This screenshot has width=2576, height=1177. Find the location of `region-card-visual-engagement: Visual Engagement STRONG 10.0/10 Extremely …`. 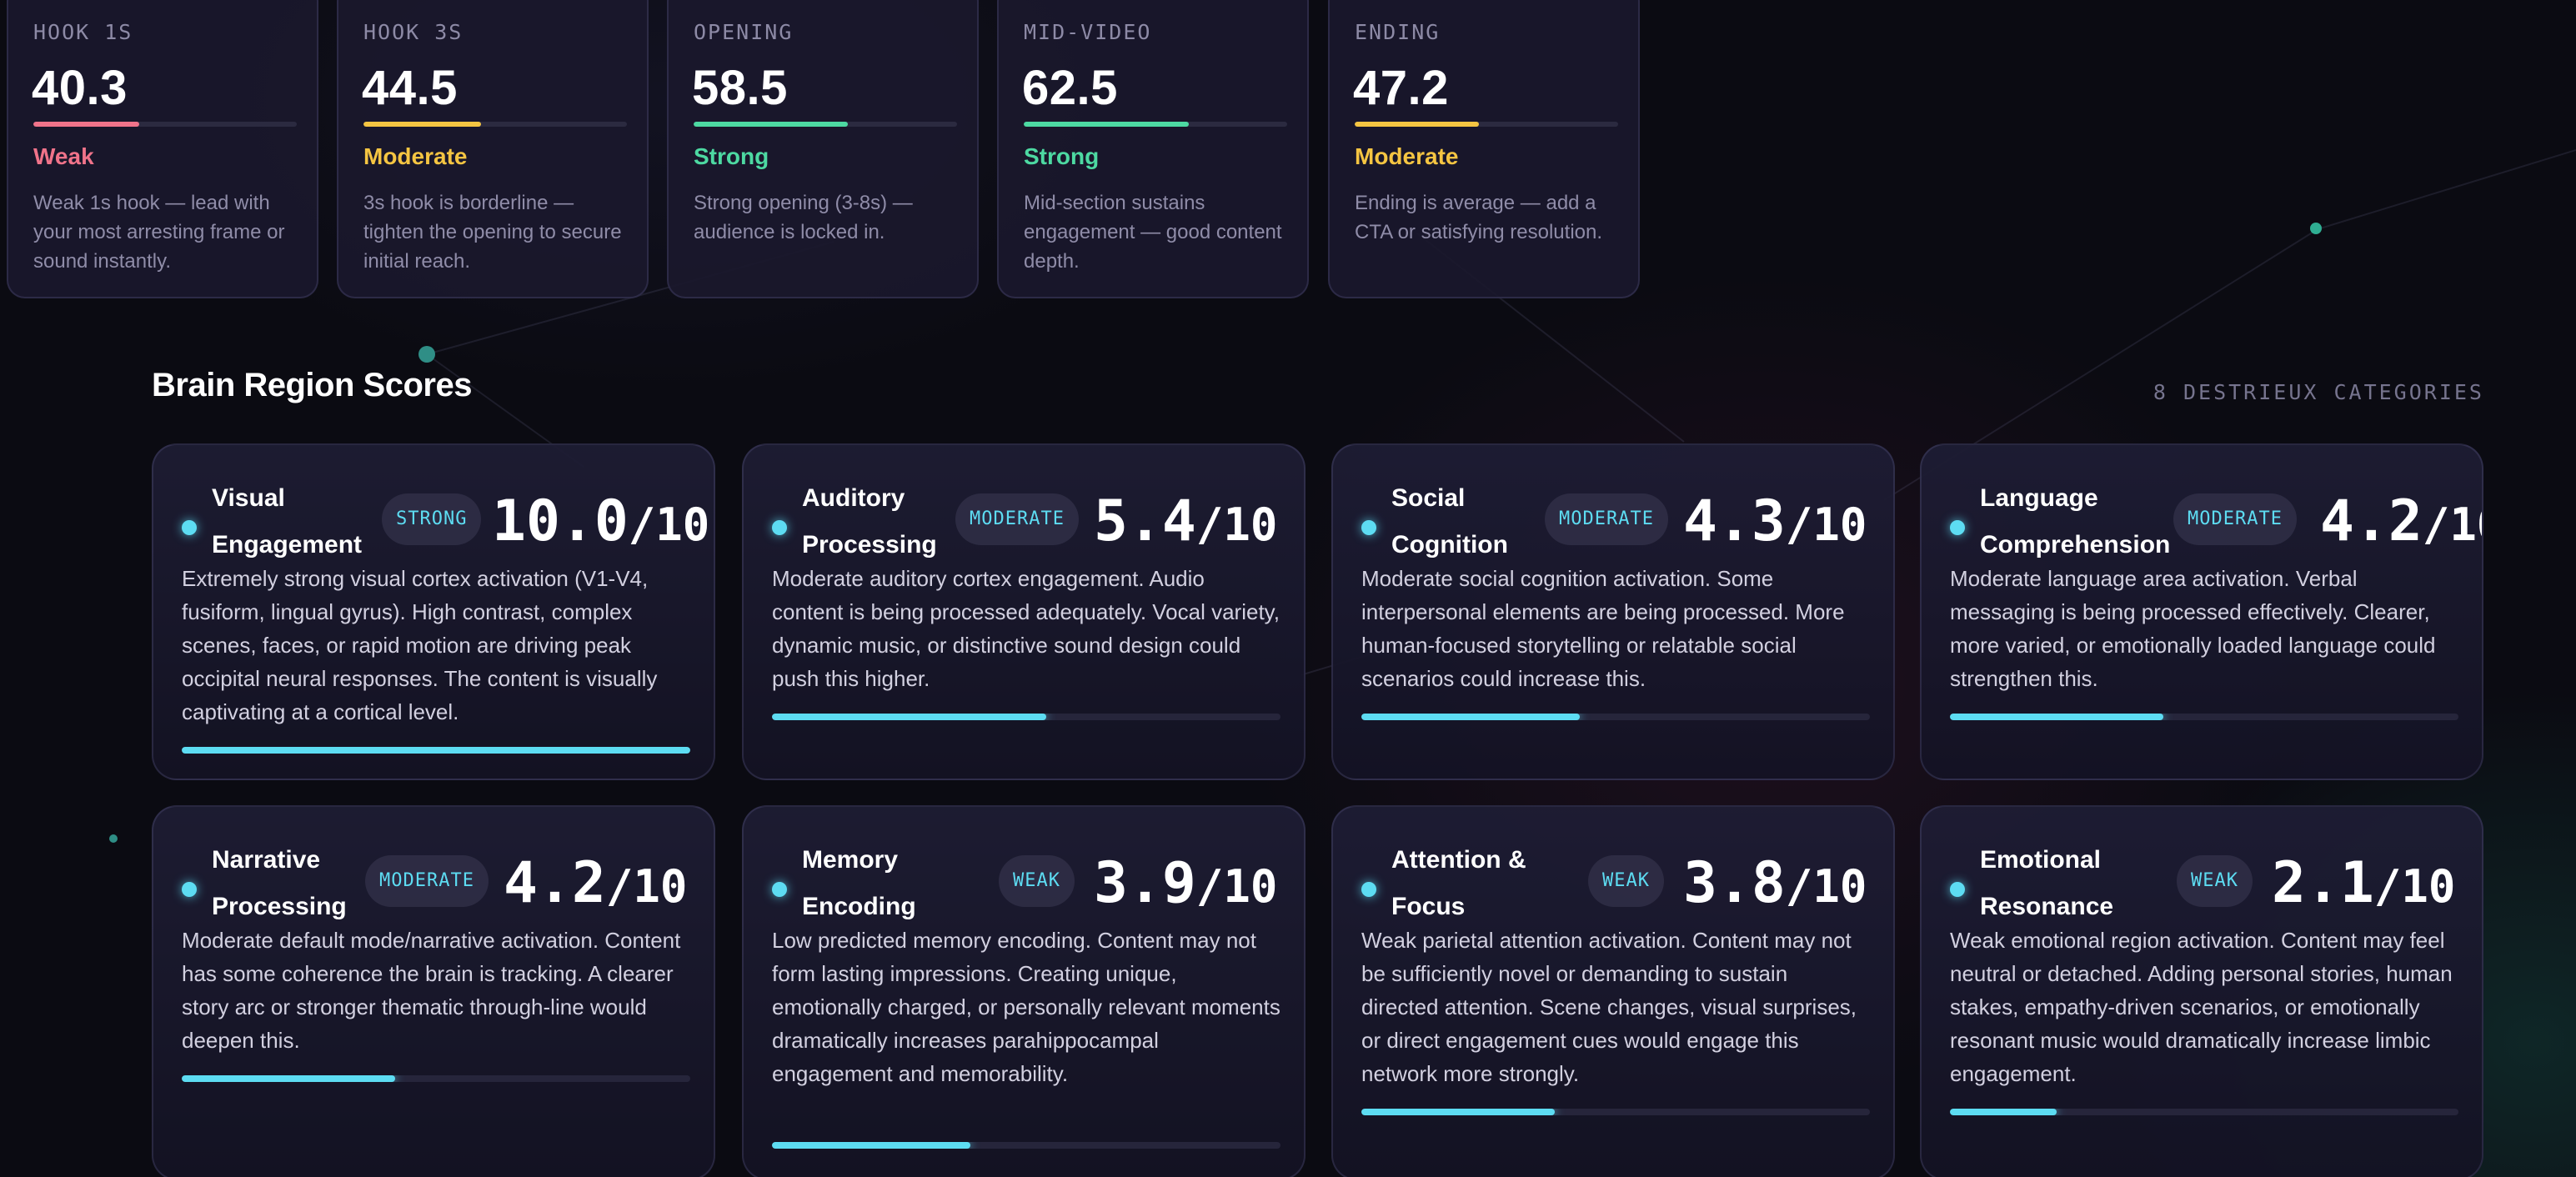

region-card-visual-engagement: Visual Engagement STRONG 10.0/10 Extremely … is located at coordinates (433, 611).